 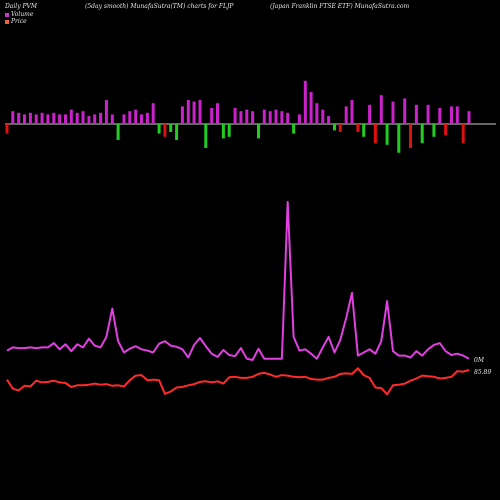 I want to click on legend-volume-swatch, so click(x=7, y=14).